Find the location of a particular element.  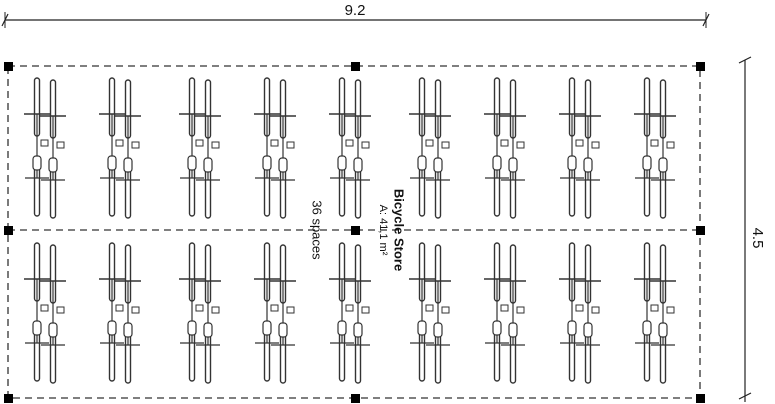

room-name: Bicycle Store is located at coordinates (399, 230).